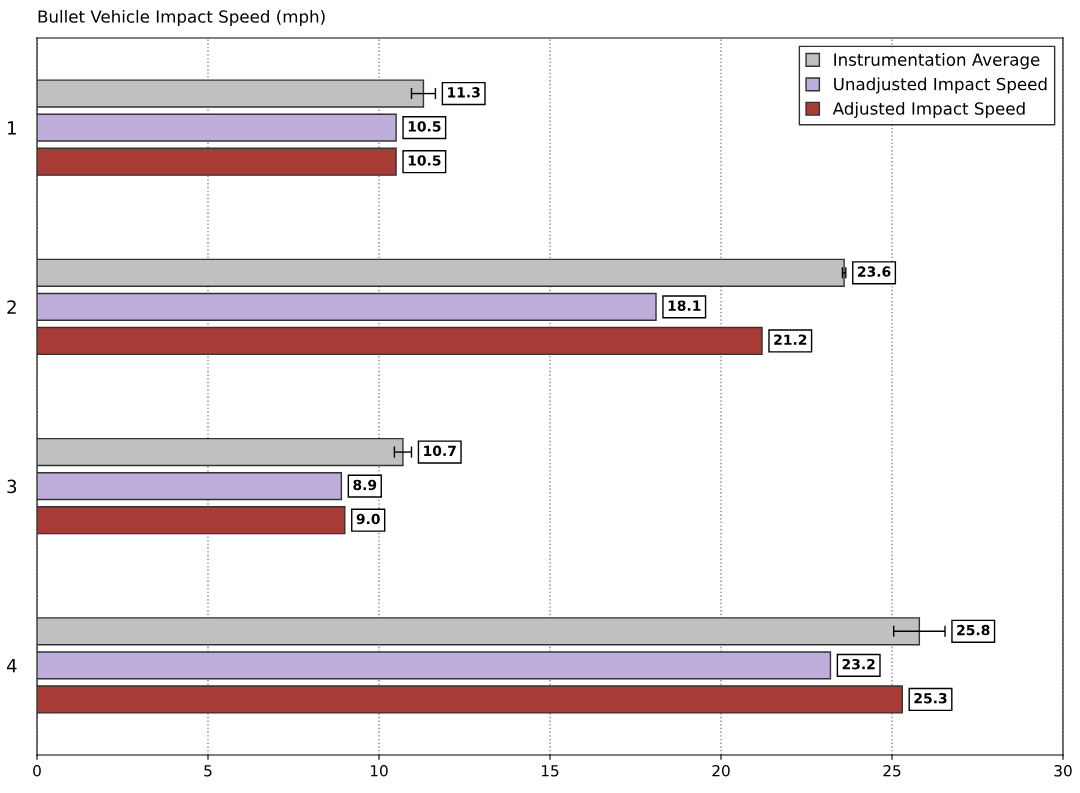  I want to click on data-label: 21.2, so click(790, 339).